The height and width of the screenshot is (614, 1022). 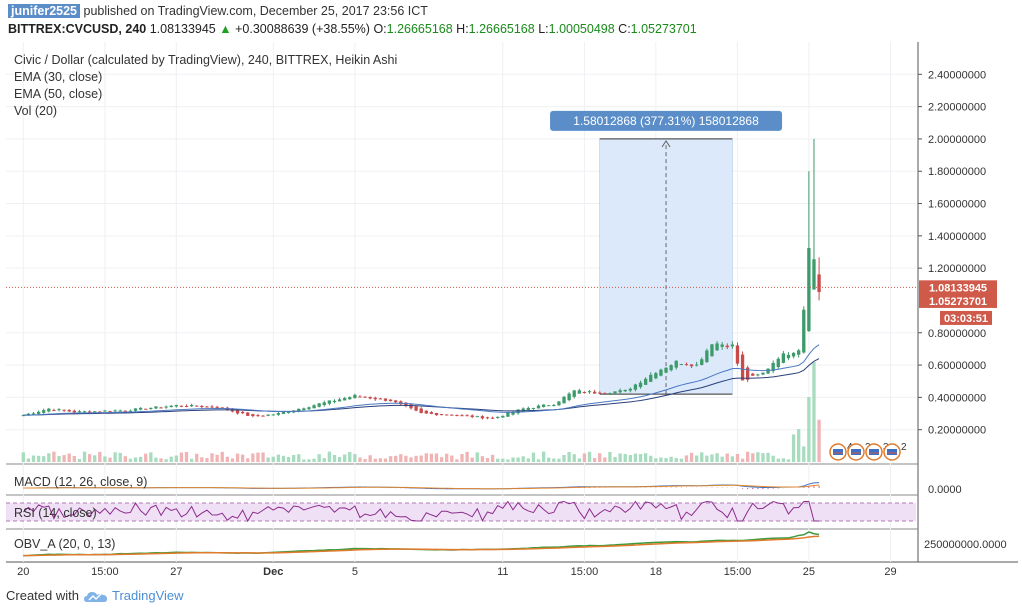 What do you see at coordinates (35, 111) in the screenshot?
I see `volume-legend: Vol (20)` at bounding box center [35, 111].